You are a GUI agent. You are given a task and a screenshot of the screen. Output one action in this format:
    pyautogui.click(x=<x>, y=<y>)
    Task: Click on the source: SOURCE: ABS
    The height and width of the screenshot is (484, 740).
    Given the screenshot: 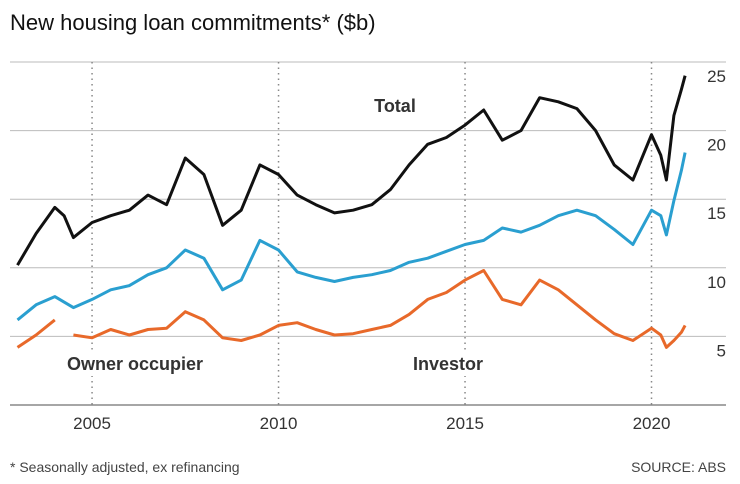 What is the action you would take?
    pyautogui.click(x=678, y=467)
    